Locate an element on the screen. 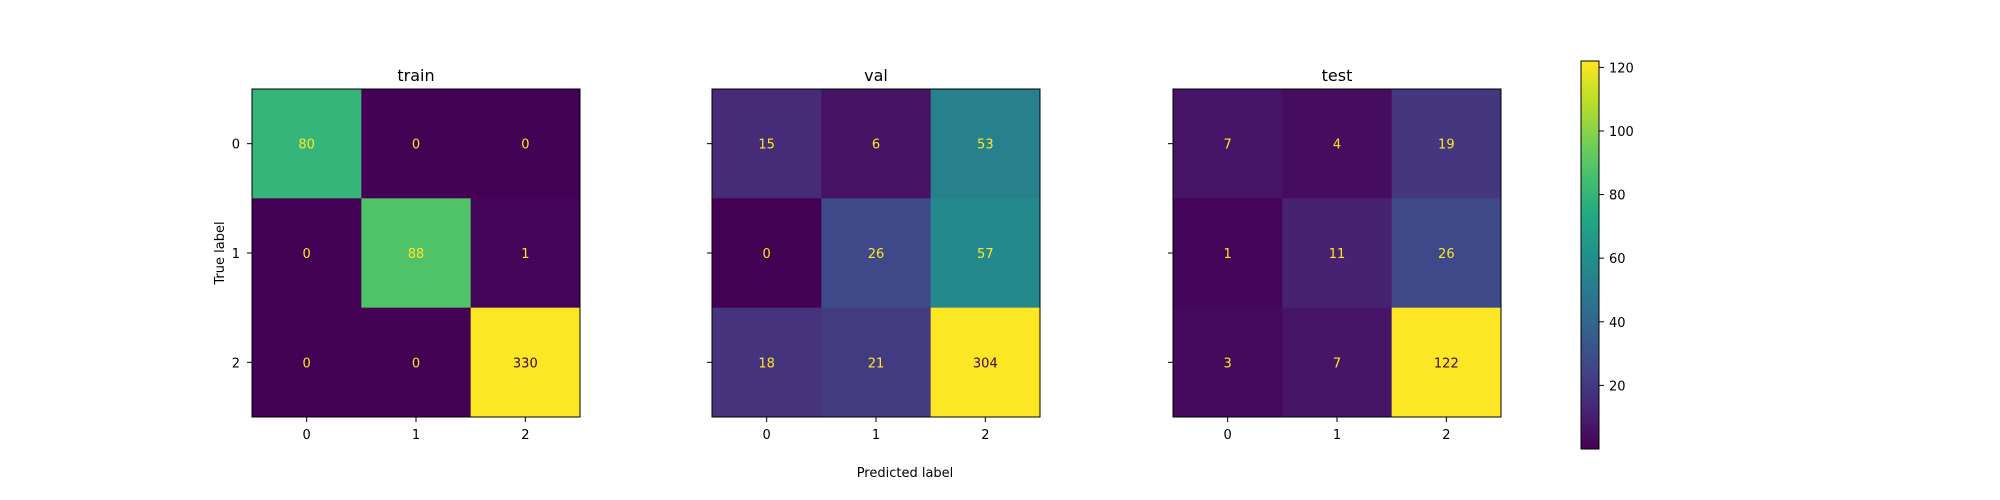 The height and width of the screenshot is (500, 2000). colorbar: 20 40 60 80 100 120 is located at coordinates (1607, 255).